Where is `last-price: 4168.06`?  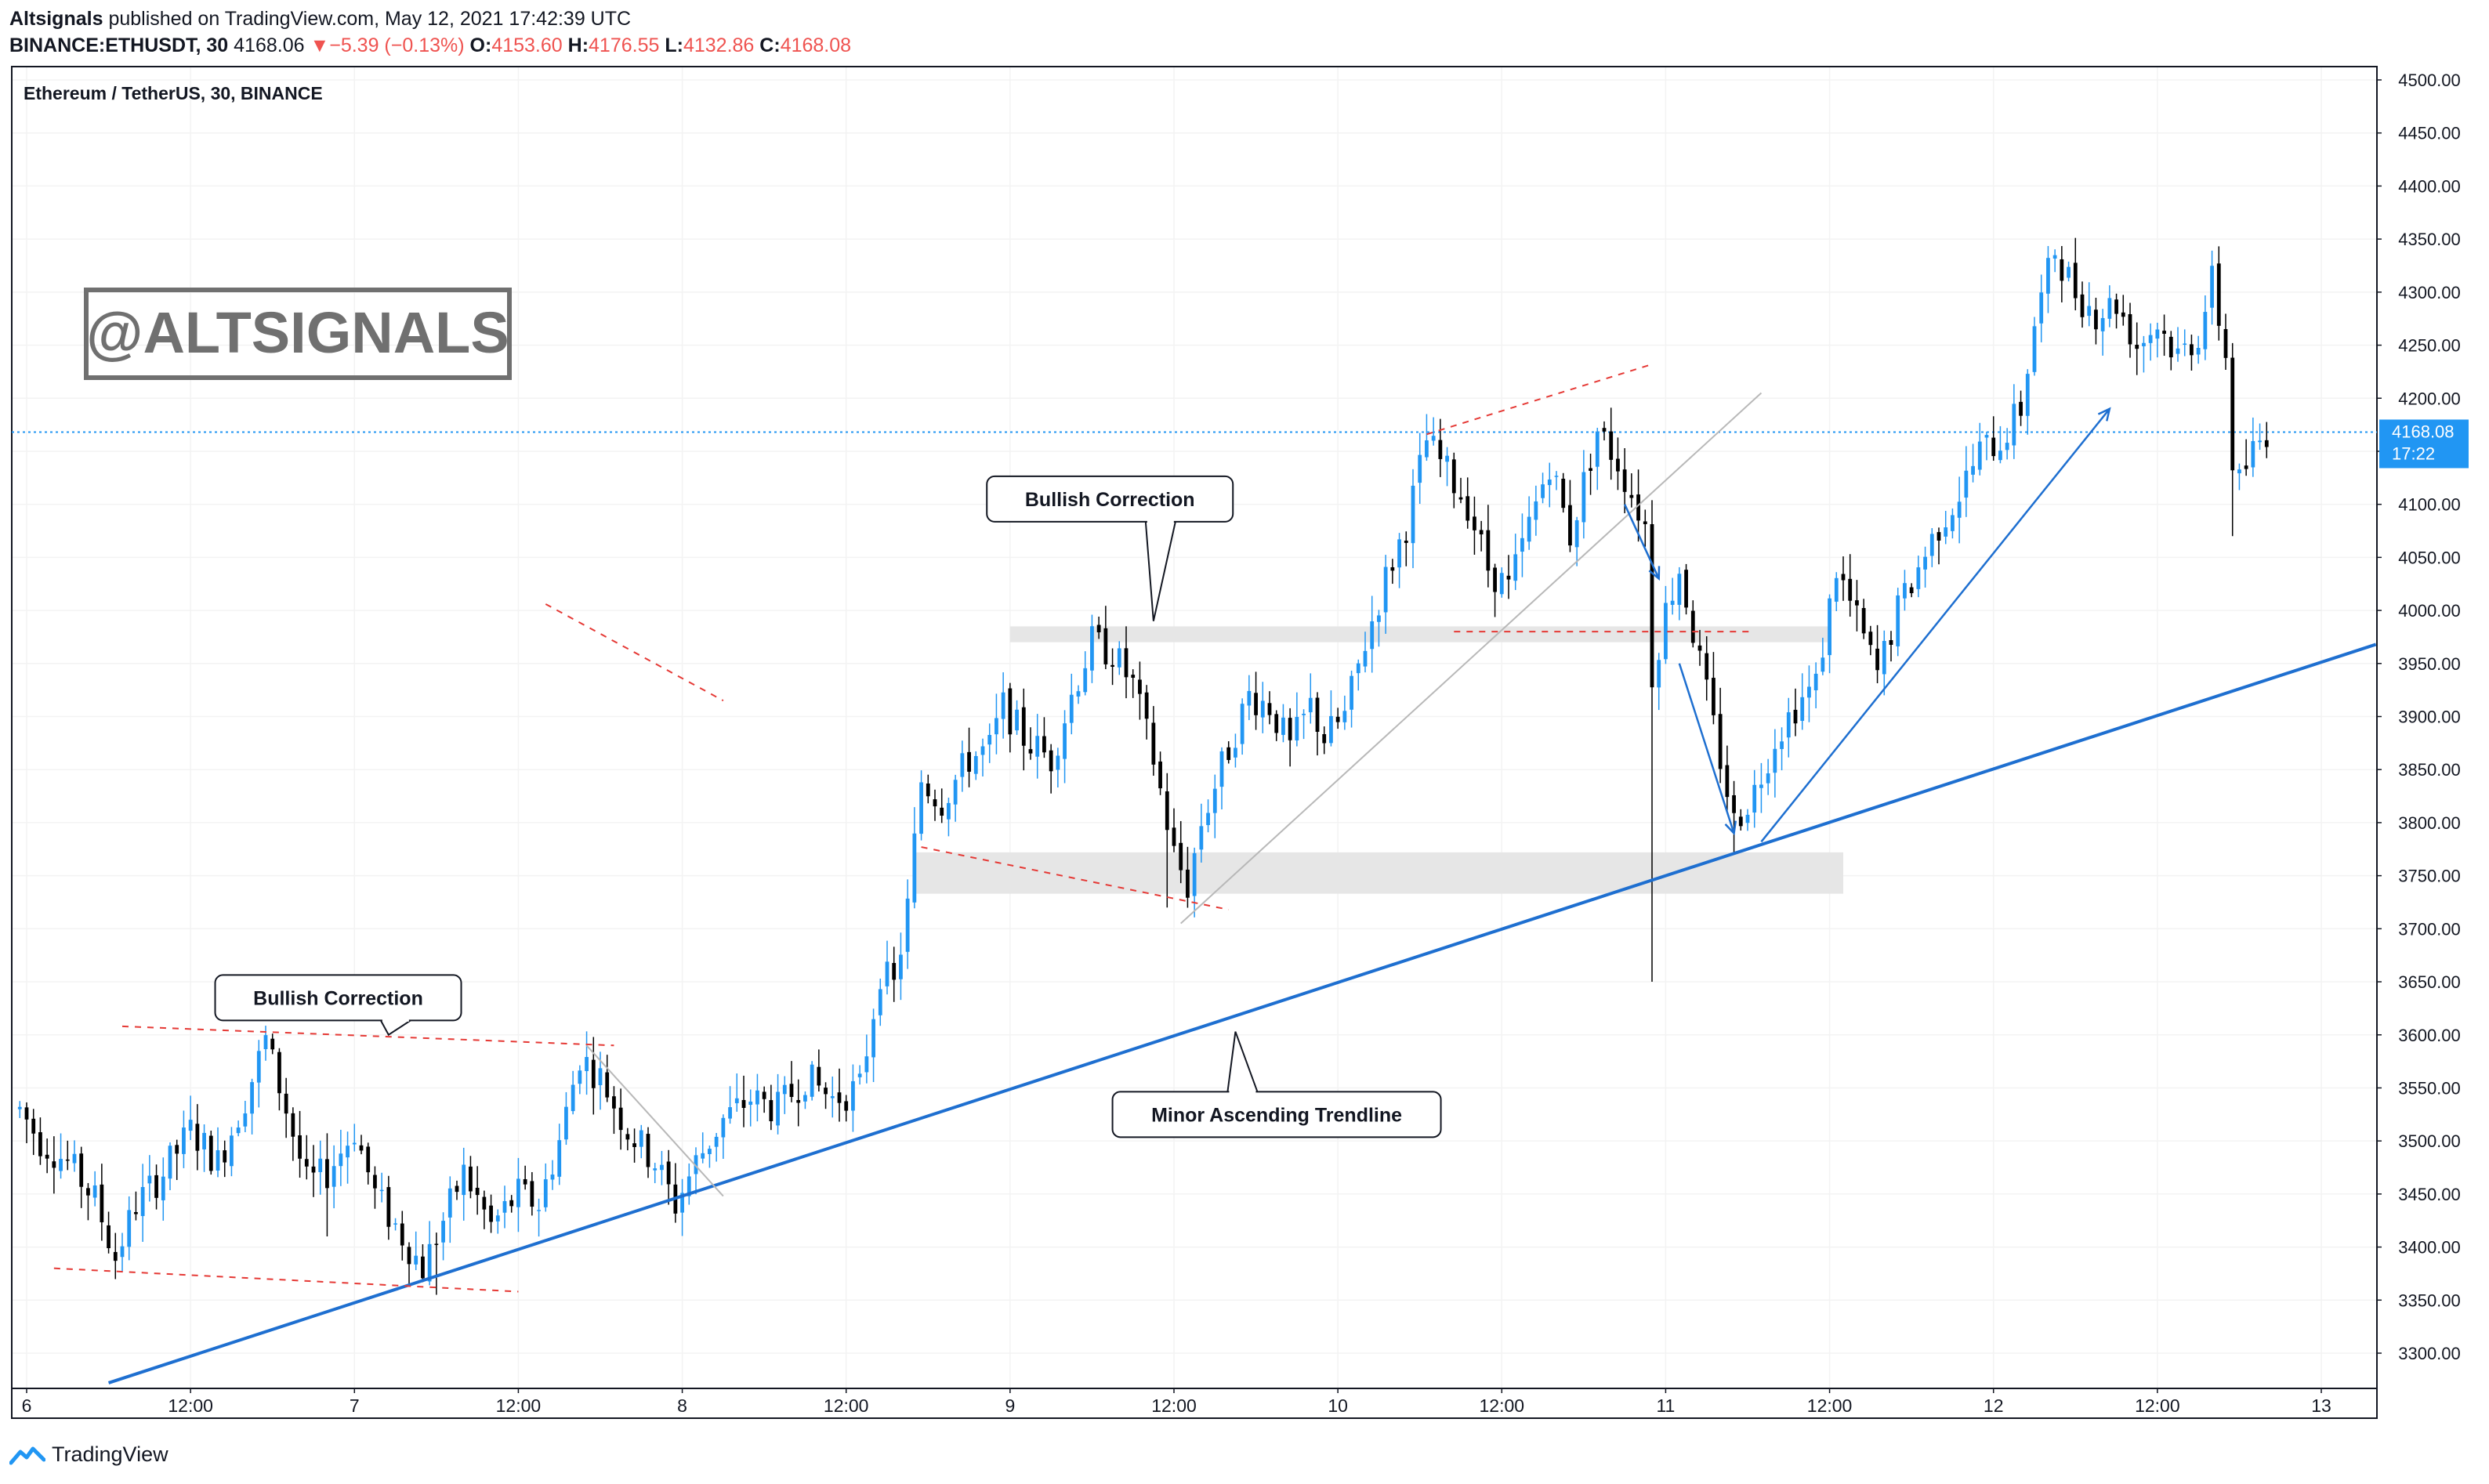 last-price: 4168.06 is located at coordinates (269, 45).